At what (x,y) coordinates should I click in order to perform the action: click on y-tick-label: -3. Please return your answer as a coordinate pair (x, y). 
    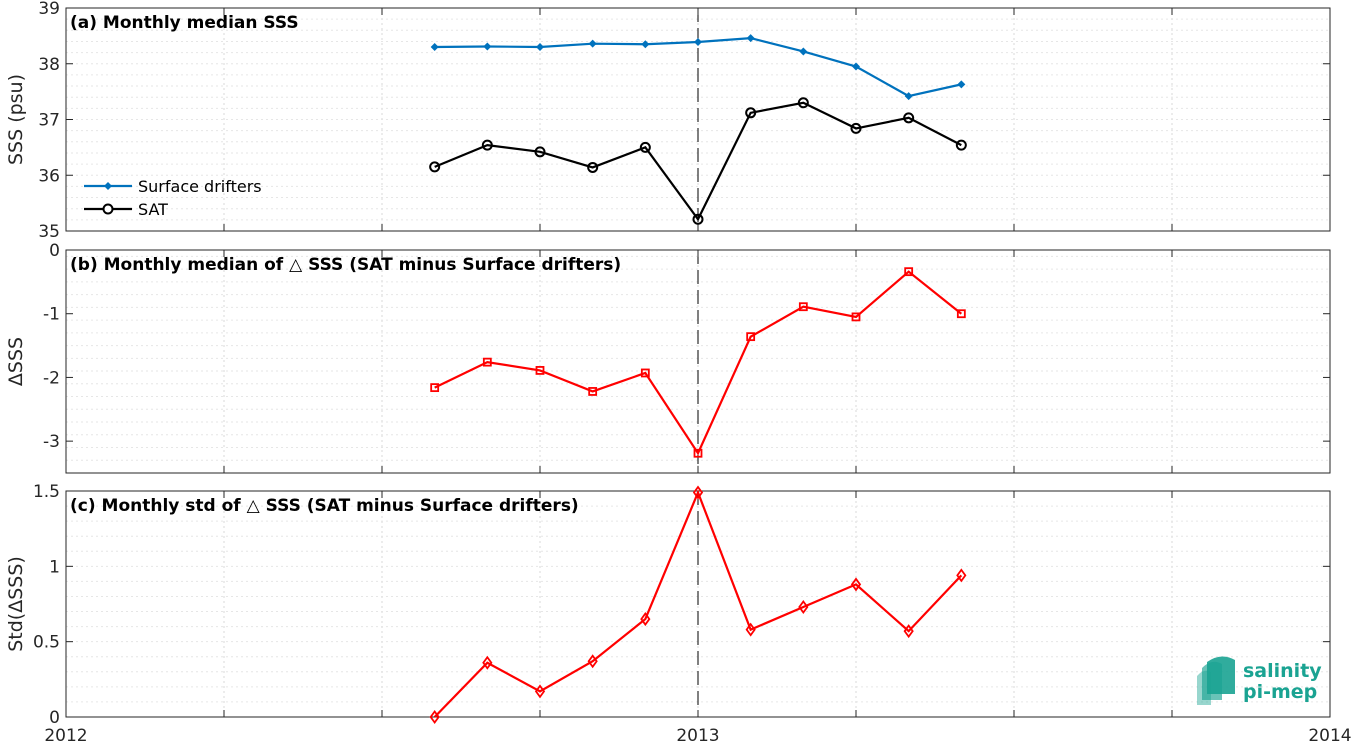
    Looking at the image, I should click on (51, 442).